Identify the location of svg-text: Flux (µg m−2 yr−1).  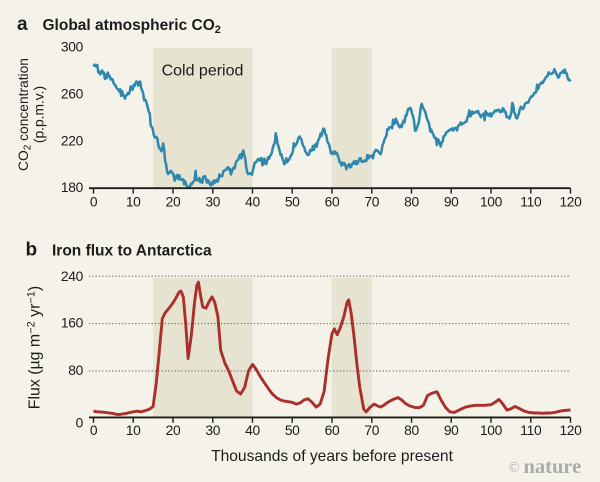
(35, 347).